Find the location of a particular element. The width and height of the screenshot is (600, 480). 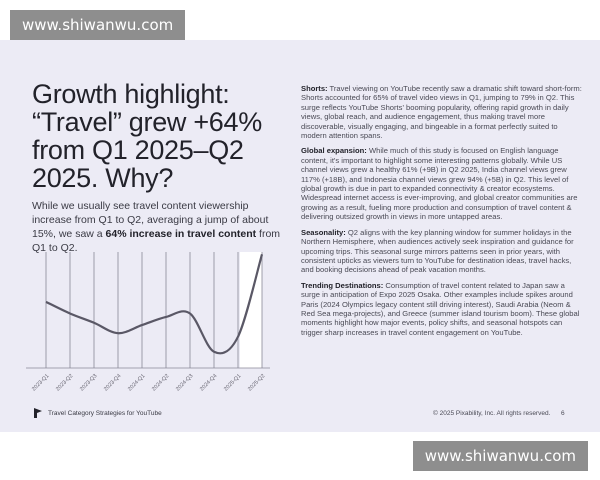

x-tick-label: 2024-Q3 is located at coordinates (184, 382).